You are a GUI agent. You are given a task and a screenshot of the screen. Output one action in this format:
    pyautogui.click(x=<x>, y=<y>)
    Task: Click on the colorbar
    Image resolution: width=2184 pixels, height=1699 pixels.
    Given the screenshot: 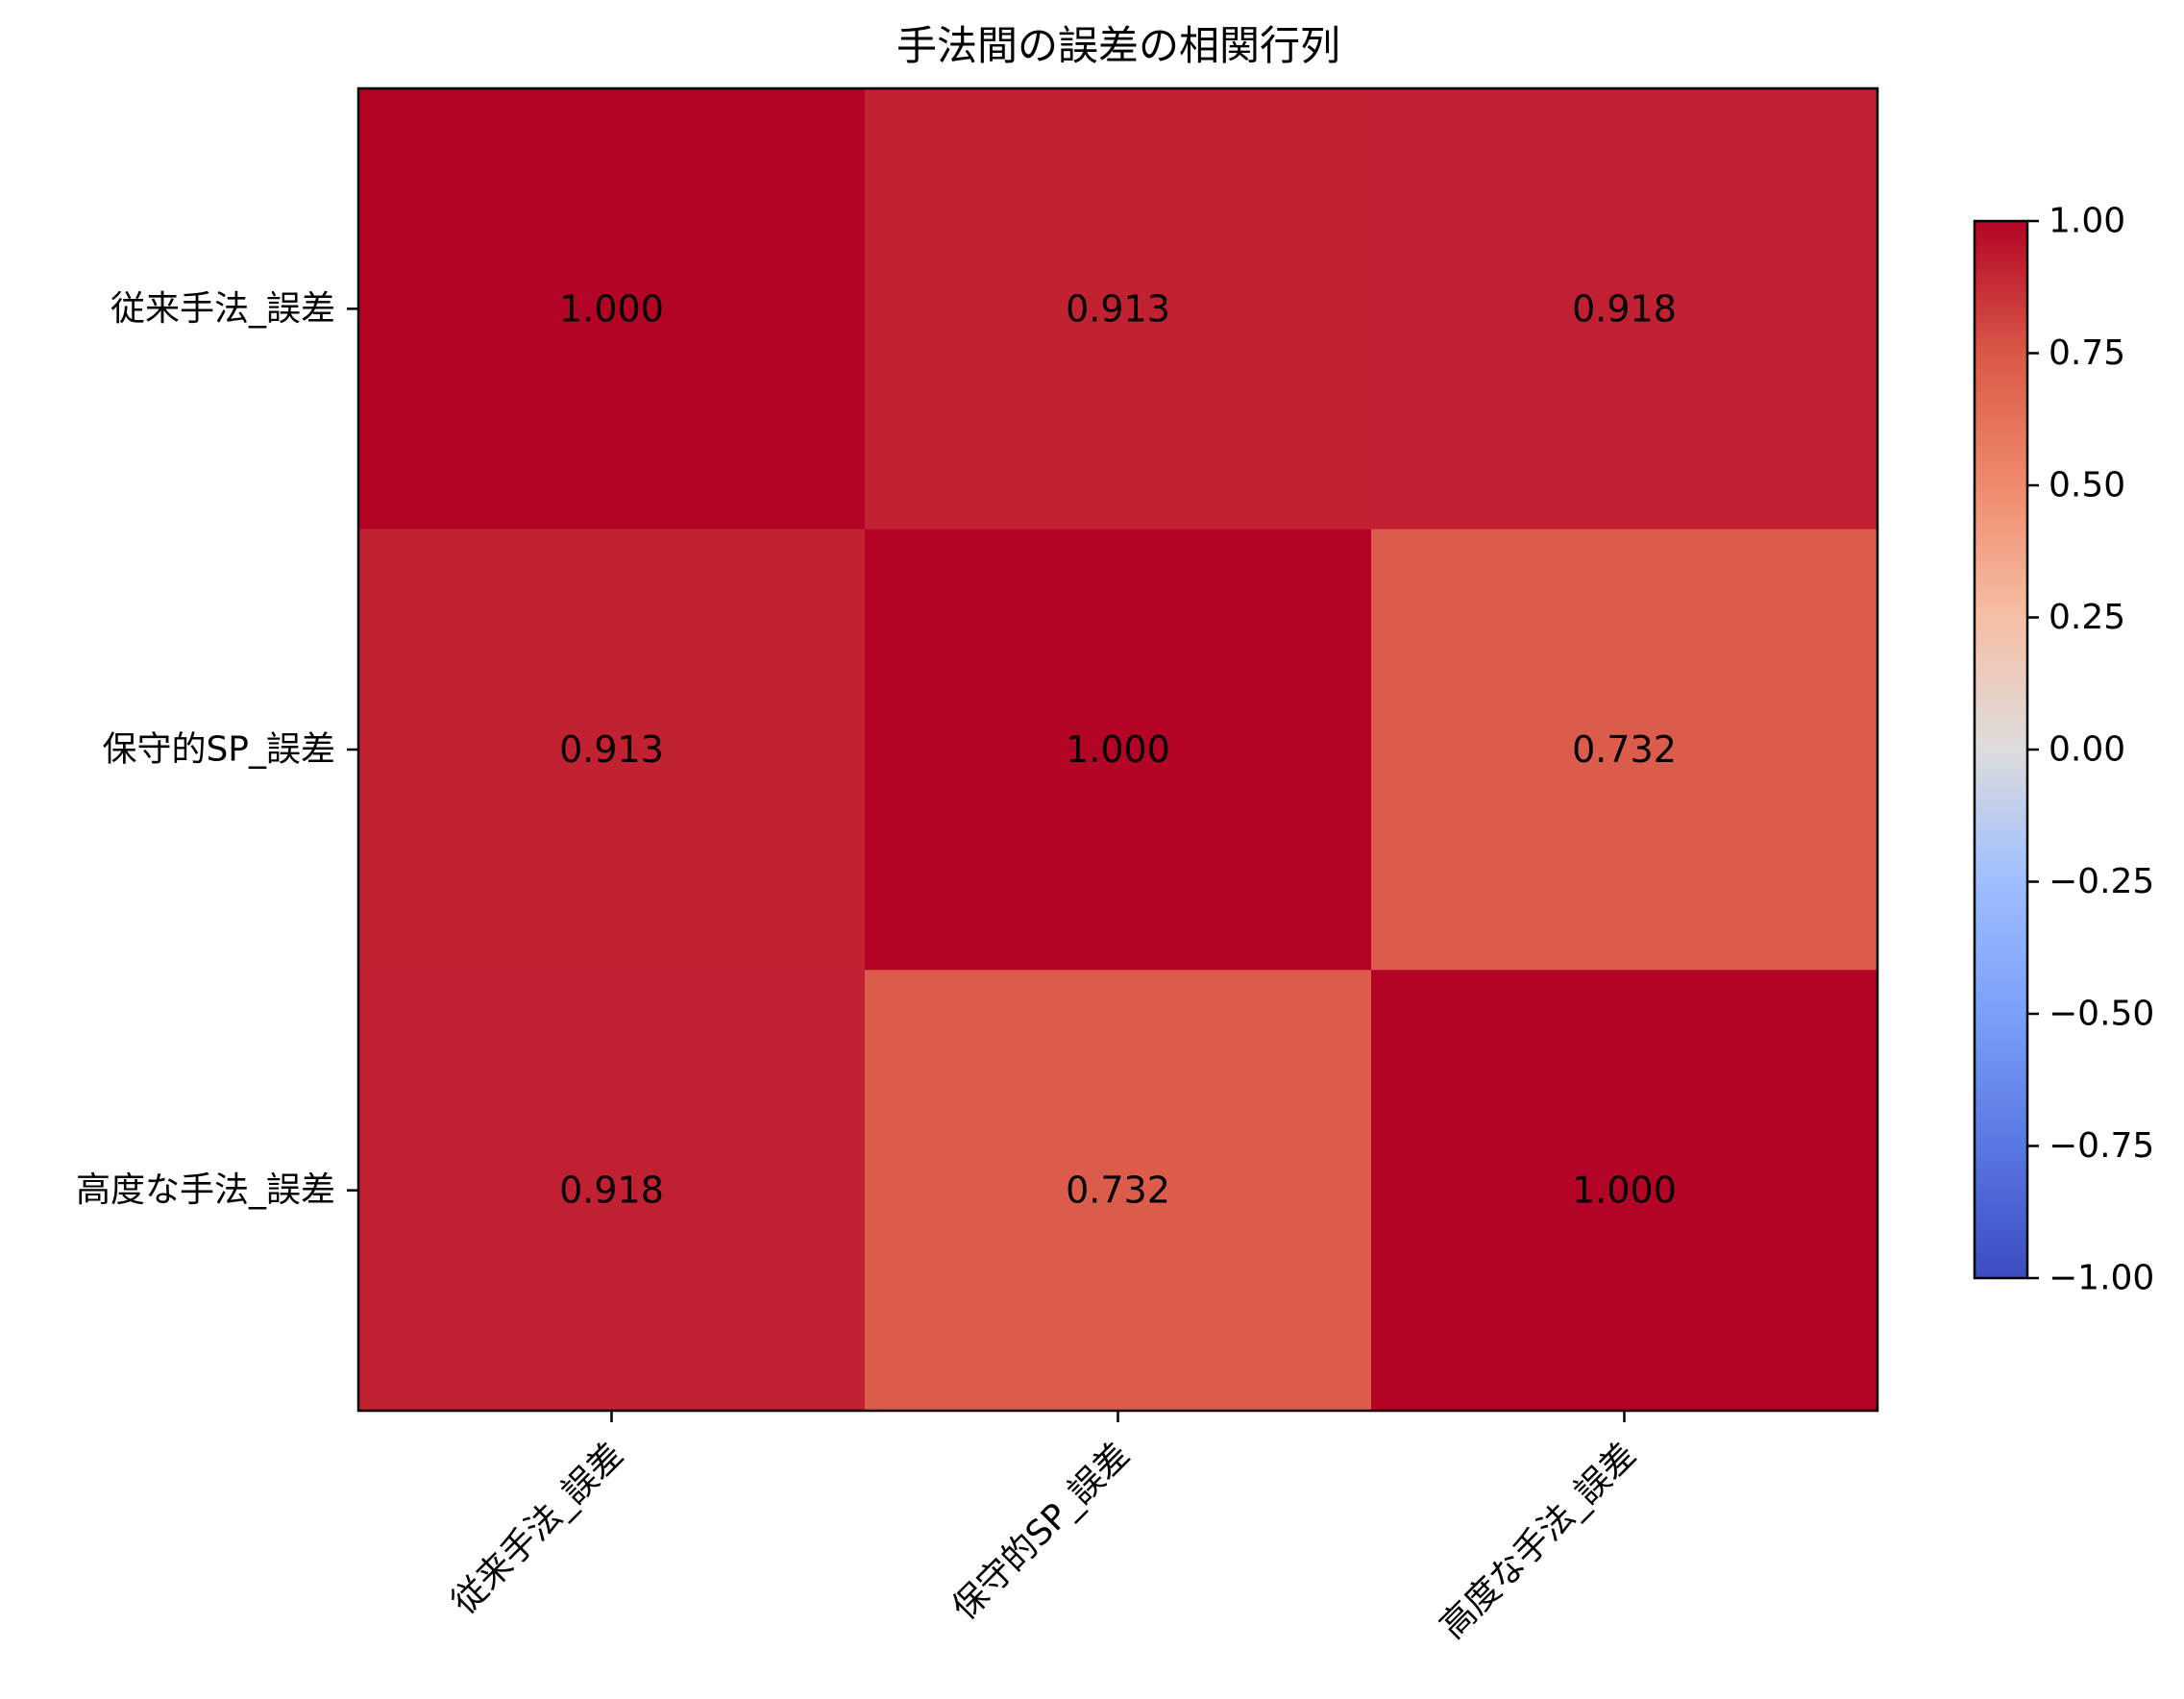 What is the action you would take?
    pyautogui.click(x=2001, y=749)
    